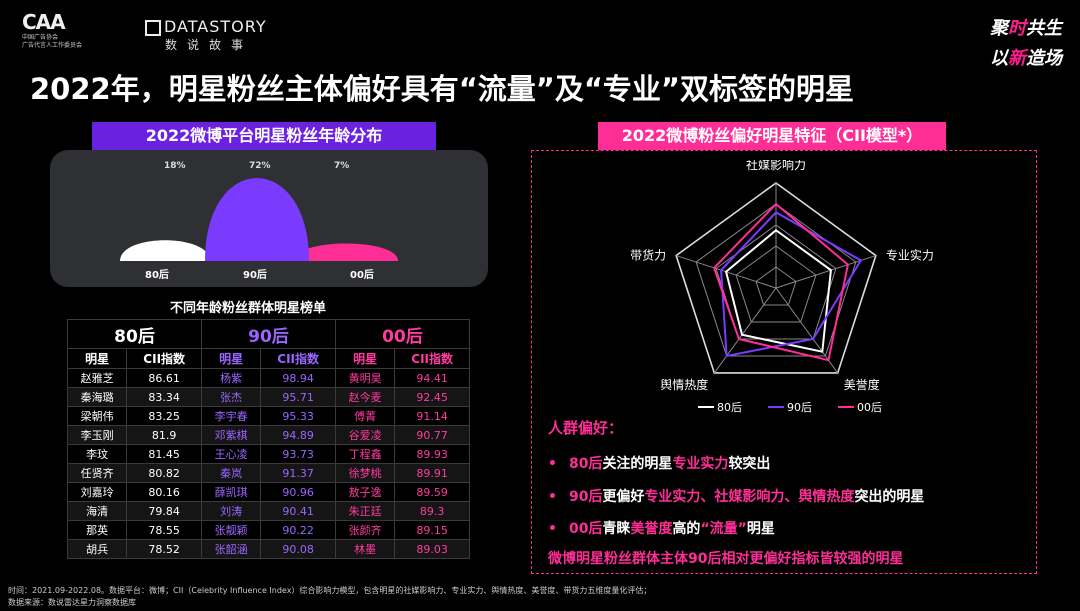  I want to click on pref-item-00: • 00后青睐美誉度高的“流量”明星, so click(661, 528).